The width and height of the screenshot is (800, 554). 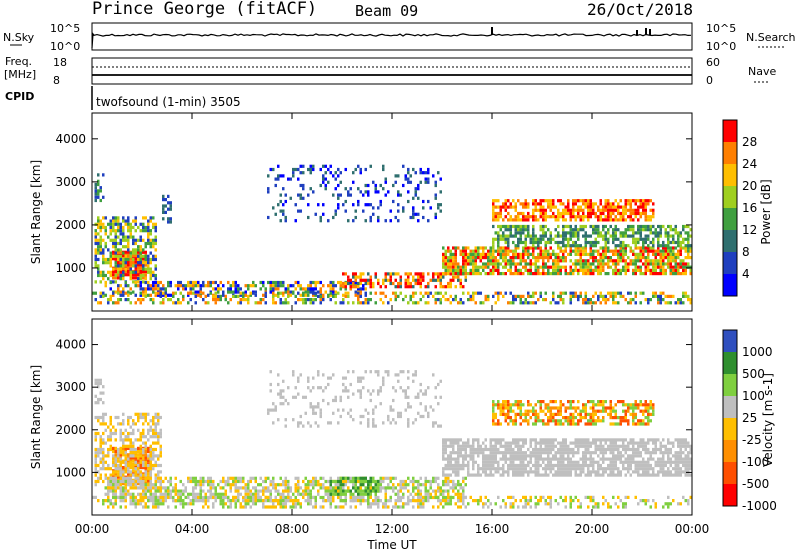 I want to click on power-colorbar-swatch, so click(x=730, y=175).